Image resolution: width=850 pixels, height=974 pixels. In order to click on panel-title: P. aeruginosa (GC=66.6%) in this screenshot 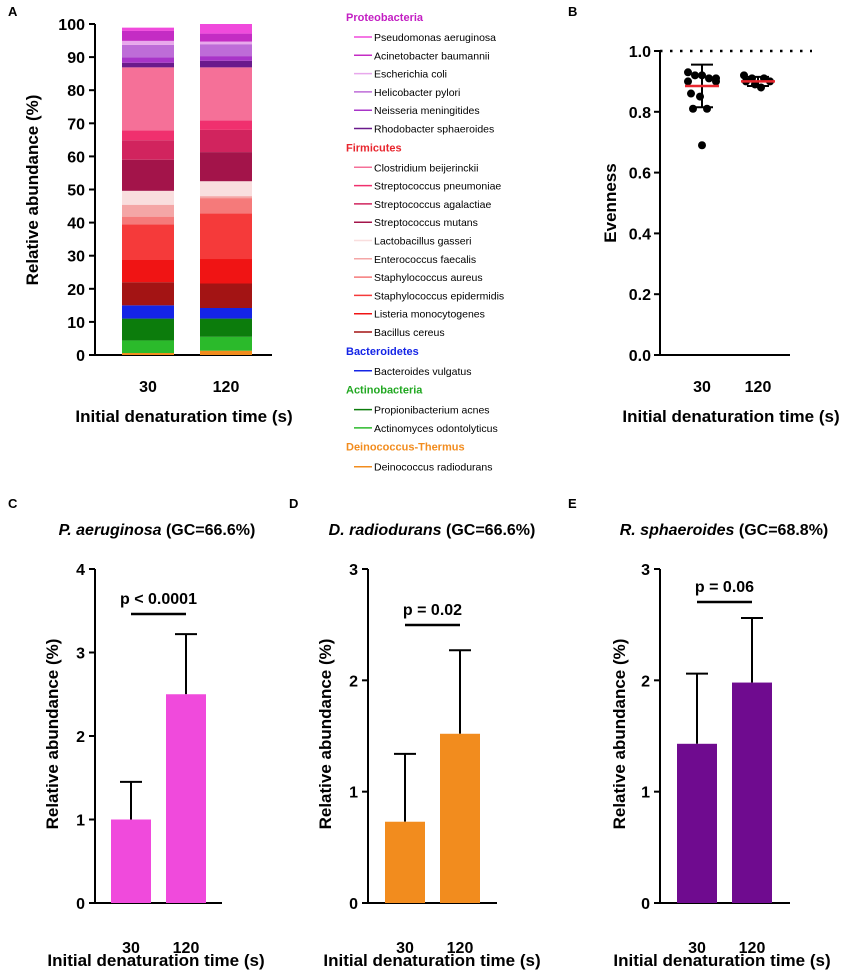, I will do `click(157, 530)`.